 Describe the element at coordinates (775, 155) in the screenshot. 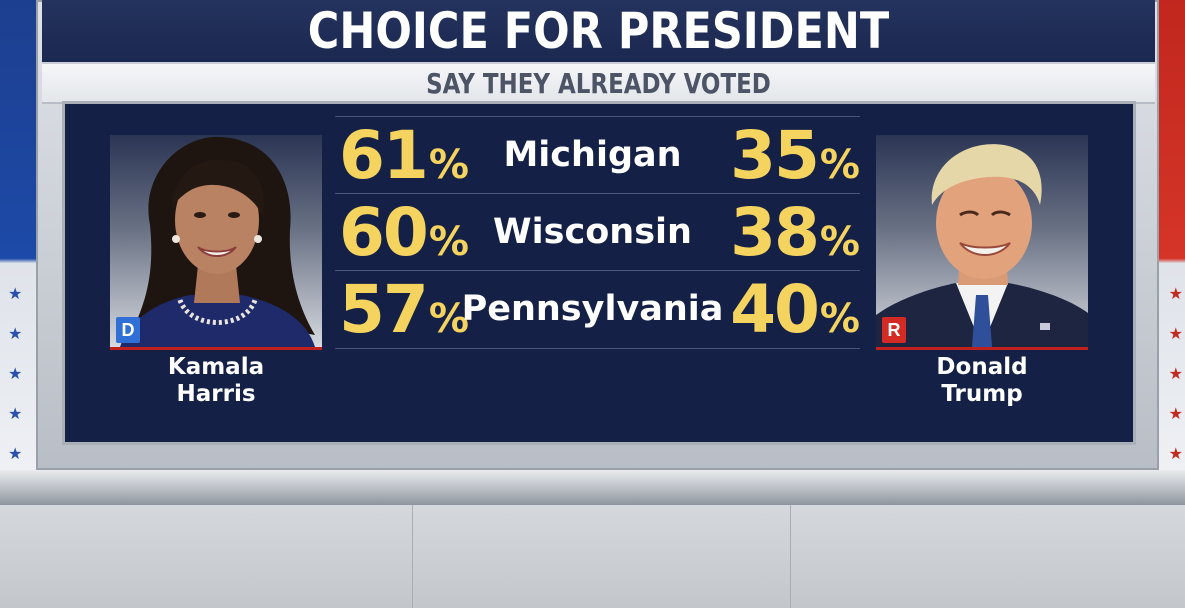

I see `trump-value: 35` at that location.